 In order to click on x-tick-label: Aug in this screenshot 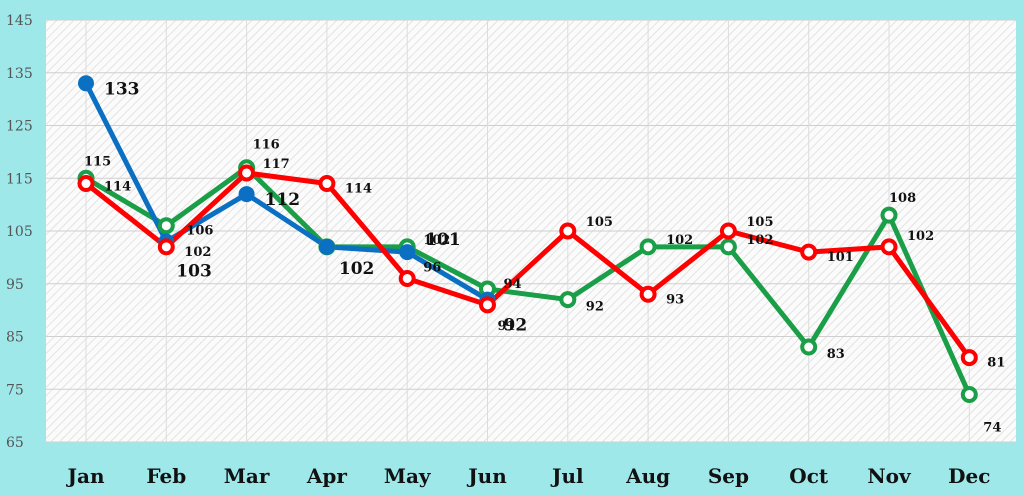, I will do `click(647, 476)`.